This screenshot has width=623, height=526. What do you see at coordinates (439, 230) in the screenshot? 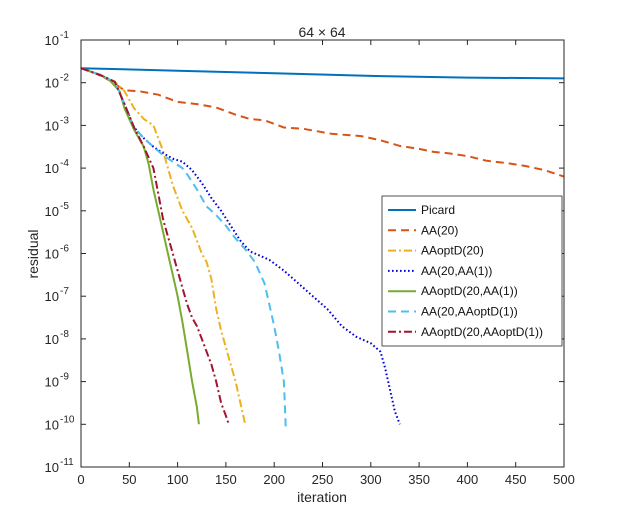
I see `legend-label-1: AA(20)` at bounding box center [439, 230].